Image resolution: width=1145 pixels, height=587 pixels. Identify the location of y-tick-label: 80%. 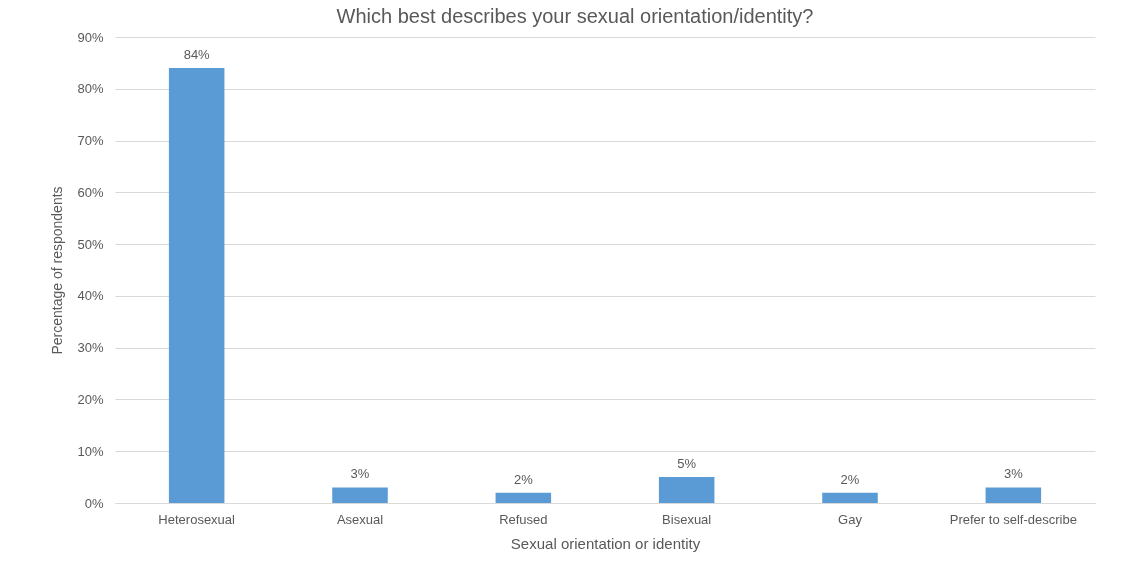
(90, 89).